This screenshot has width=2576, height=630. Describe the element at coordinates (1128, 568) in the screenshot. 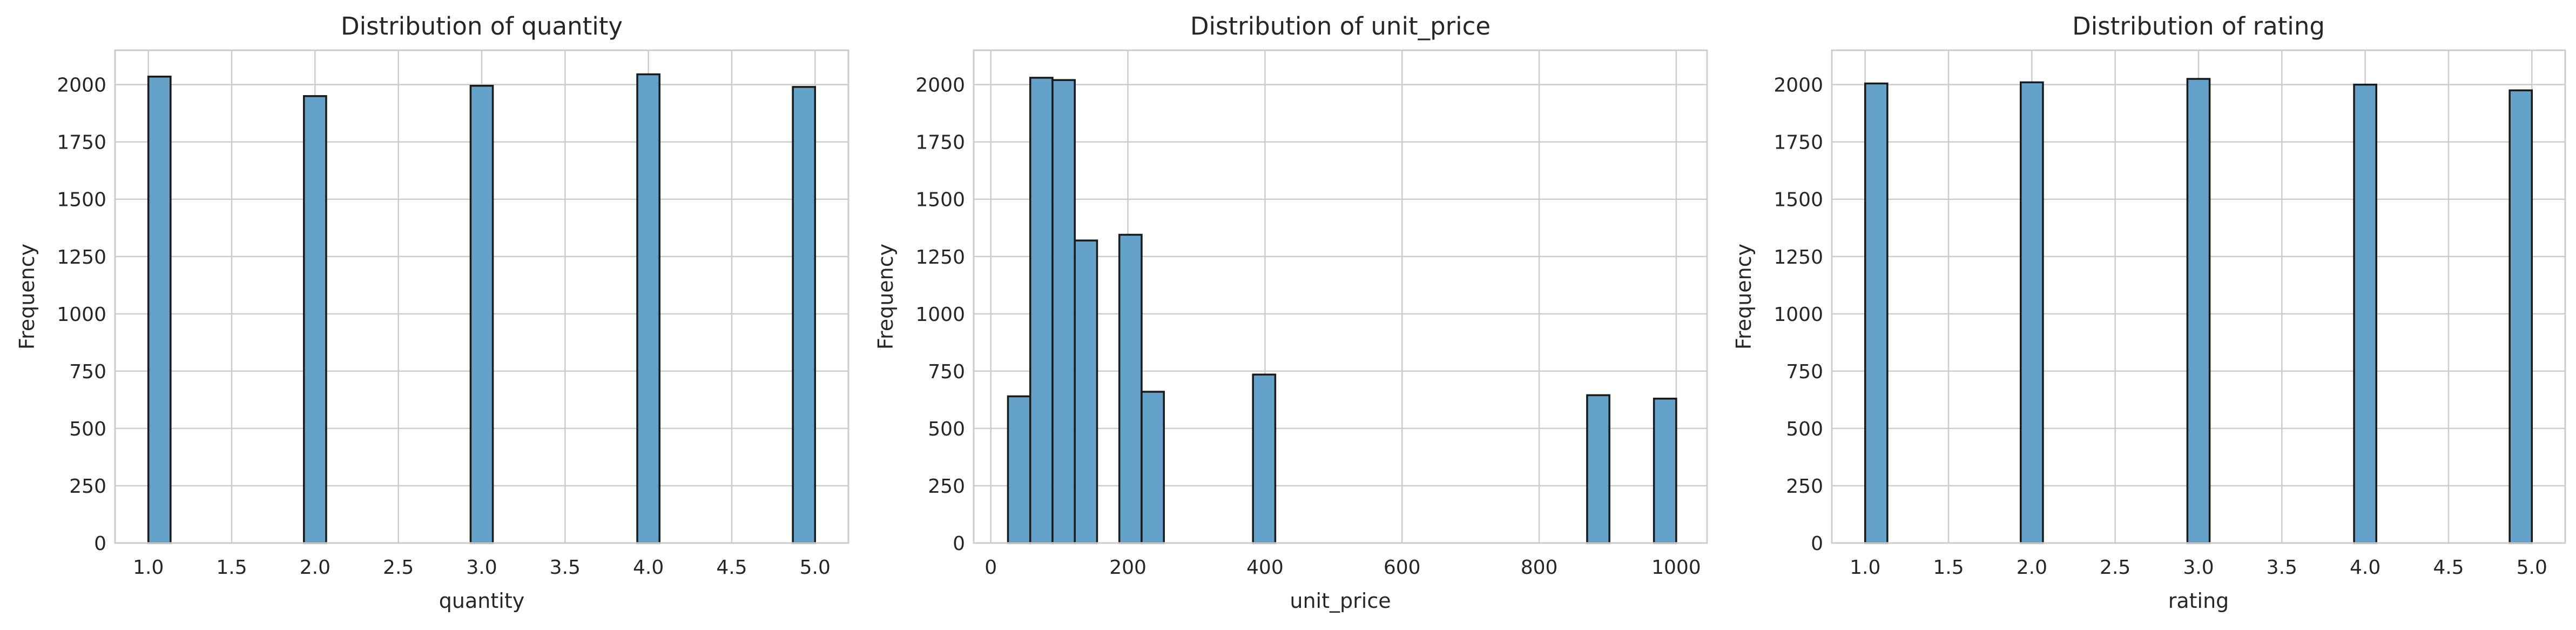

I see `x-tick-label: 200` at that location.